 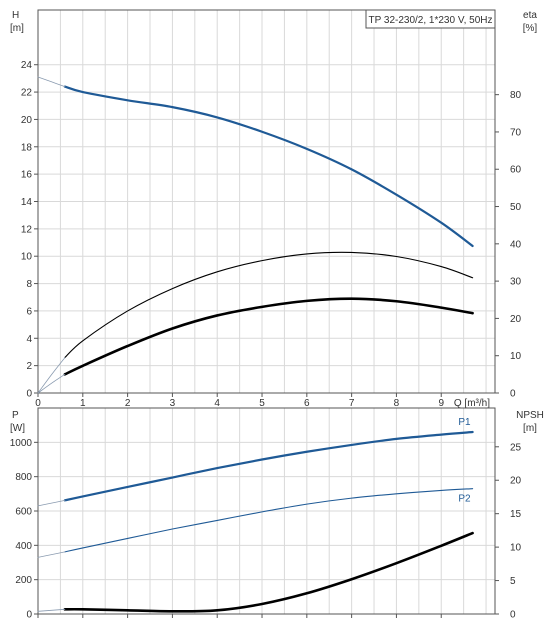 What do you see at coordinates (17, 28) in the screenshot?
I see `y-left-axis-unit: [m]` at bounding box center [17, 28].